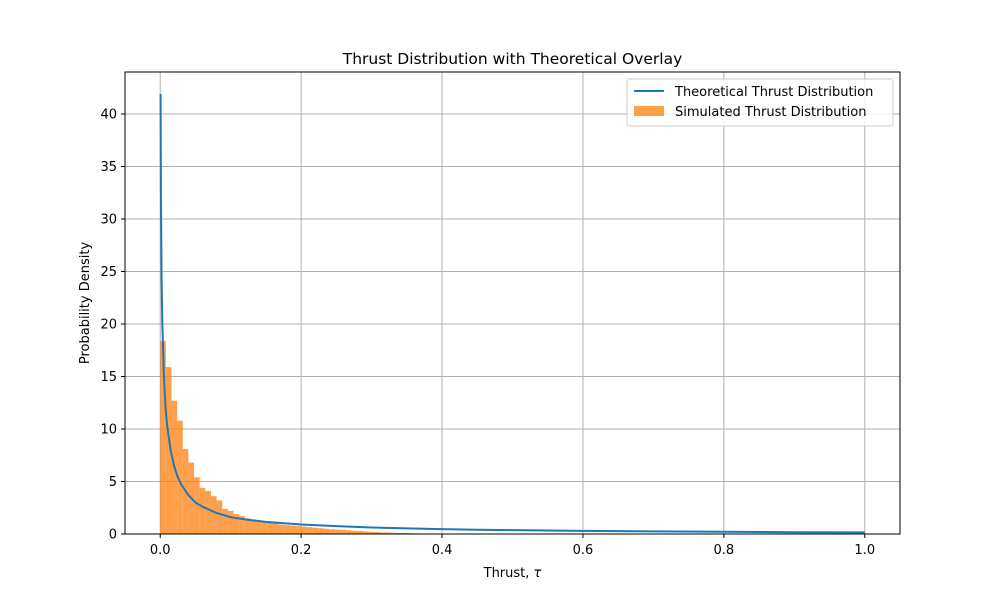  I want to click on y-tick-label: 35, so click(108, 167).